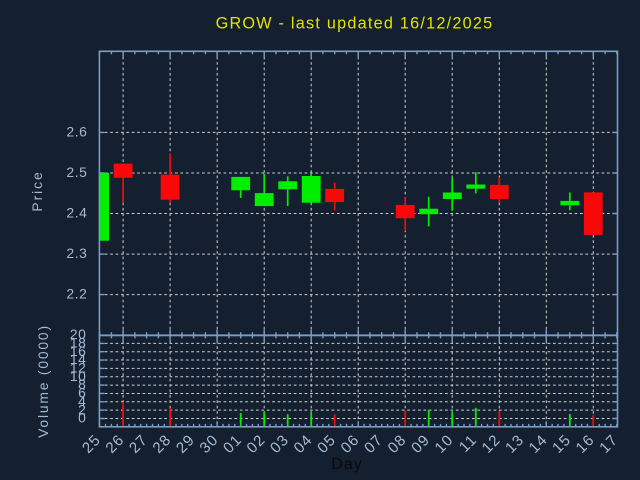 Image resolution: width=640 pixels, height=480 pixels. I want to click on svg-text: 2.3, so click(76, 253).